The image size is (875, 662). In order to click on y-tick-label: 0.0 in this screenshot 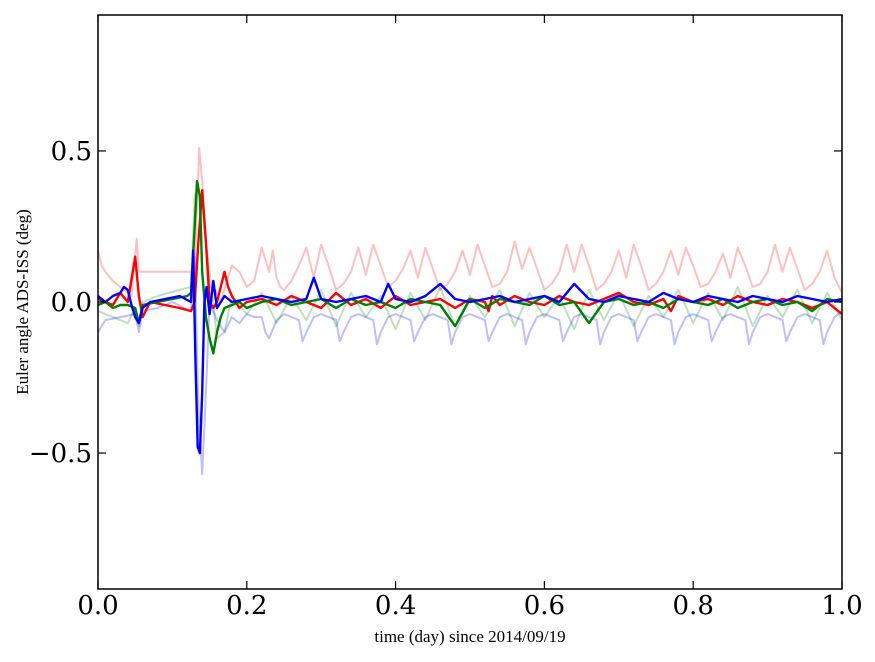, I will do `click(71, 303)`.